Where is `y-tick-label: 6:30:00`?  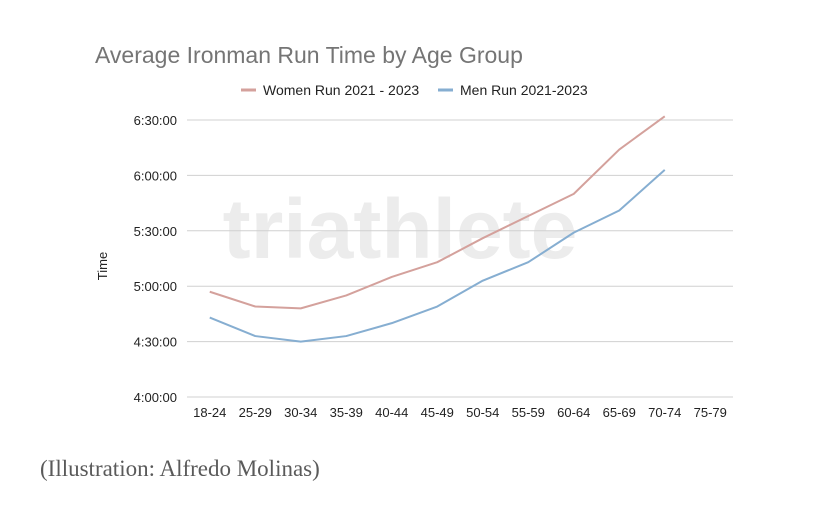 y-tick-label: 6:30:00 is located at coordinates (155, 120).